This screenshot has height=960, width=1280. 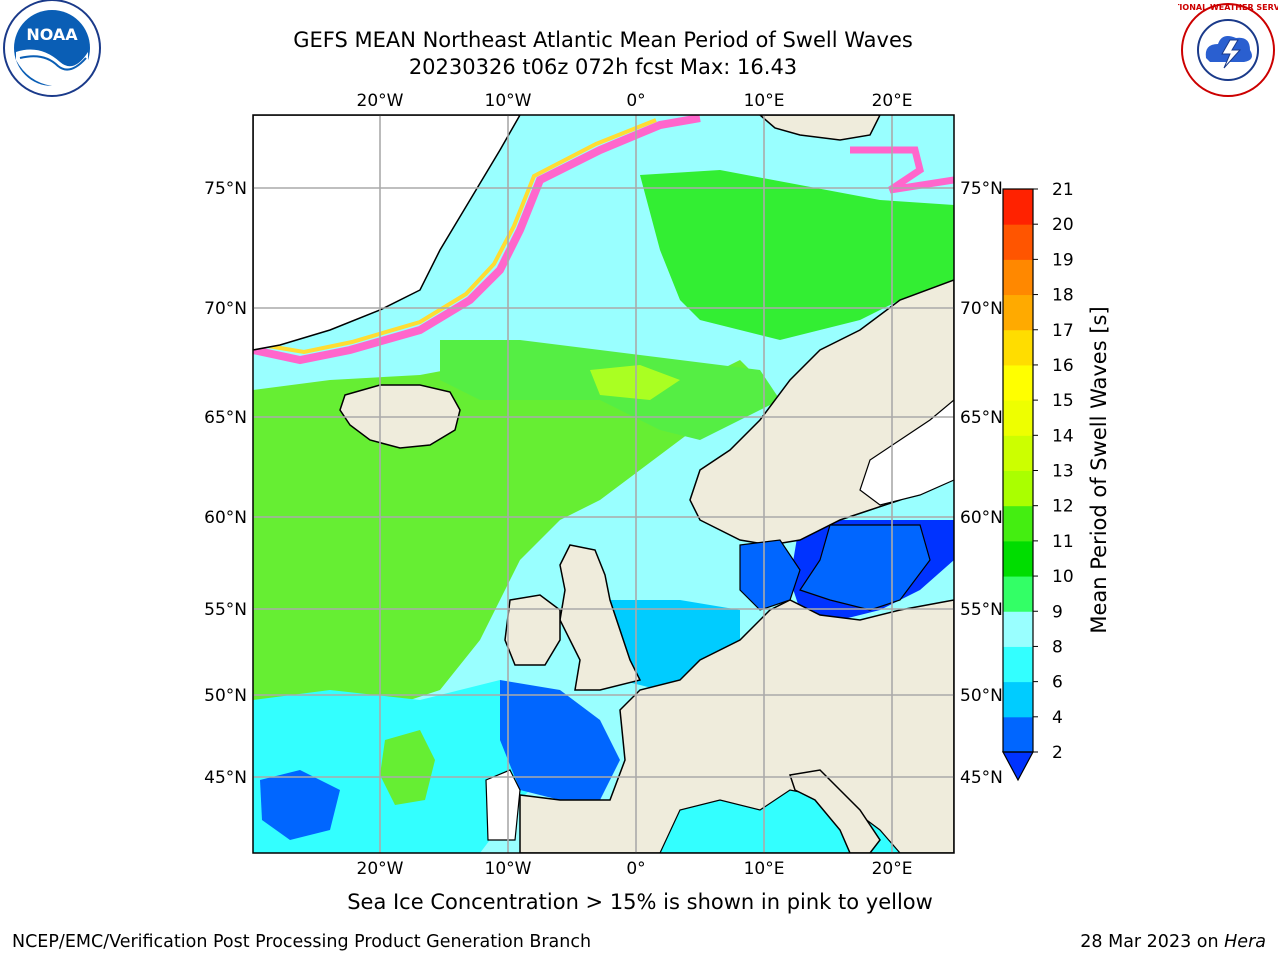 What do you see at coordinates (225, 610) in the screenshot?
I see `lat-label-left-55n: 55°N` at bounding box center [225, 610].